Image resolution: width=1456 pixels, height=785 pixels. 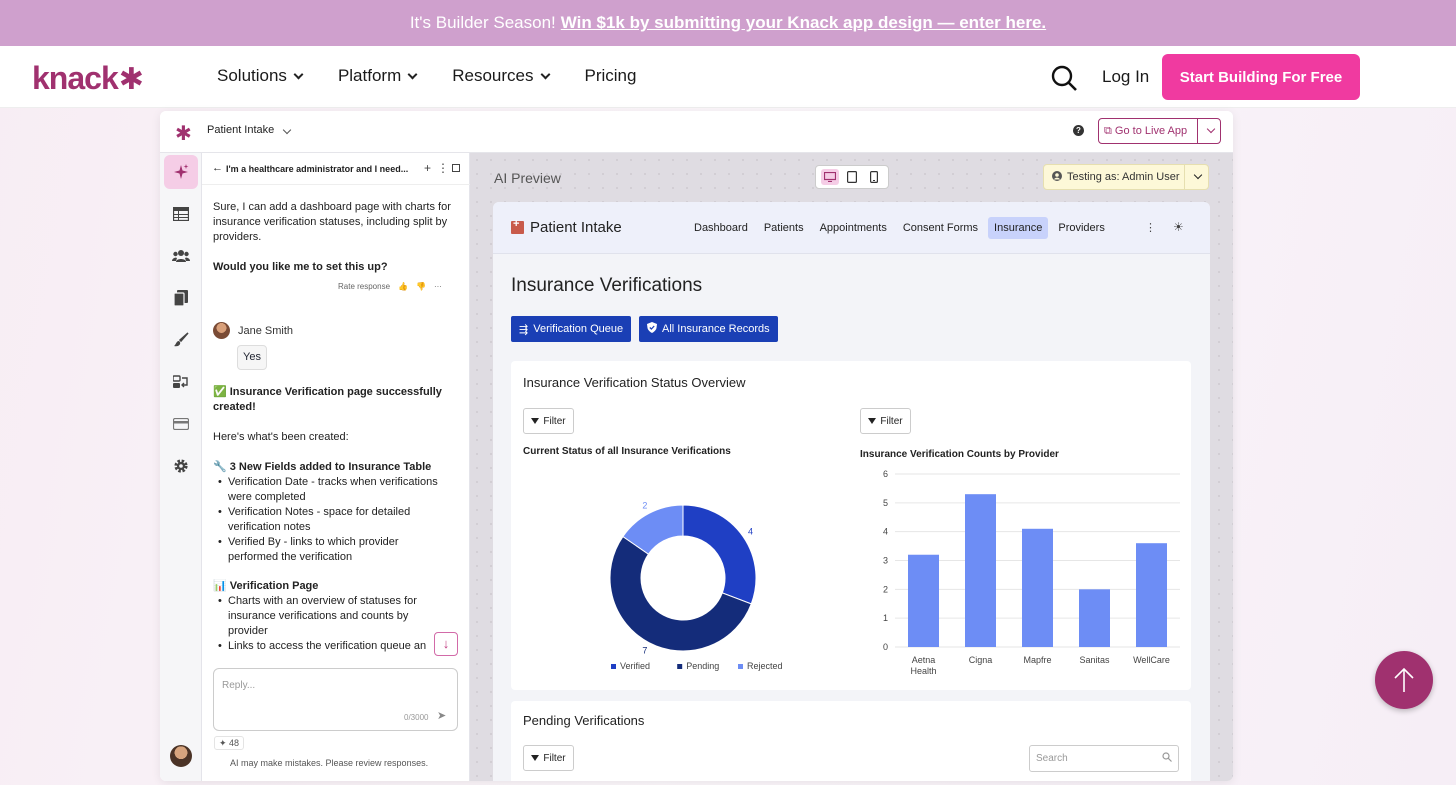 What do you see at coordinates (181, 424) in the screenshot?
I see `payments-icon` at bounding box center [181, 424].